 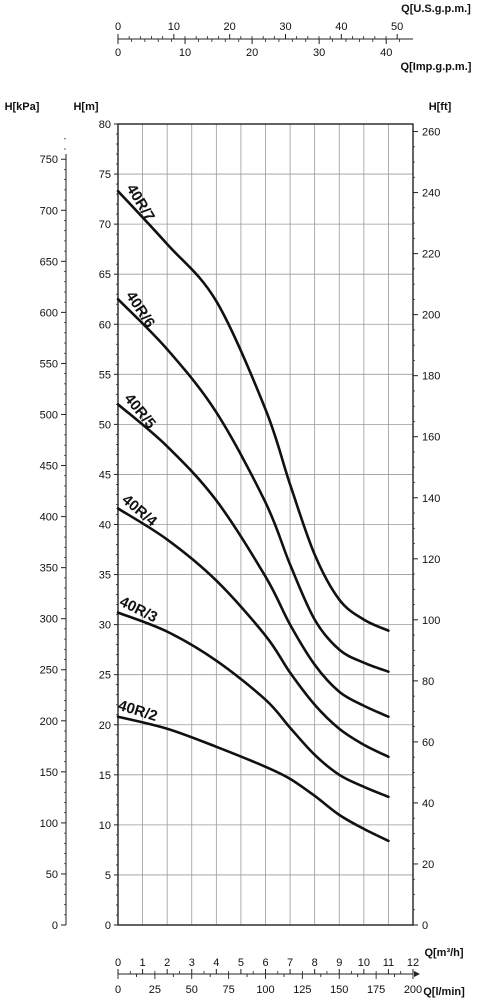 I want to click on tick-label-kpa: 600, so click(x=49, y=313).